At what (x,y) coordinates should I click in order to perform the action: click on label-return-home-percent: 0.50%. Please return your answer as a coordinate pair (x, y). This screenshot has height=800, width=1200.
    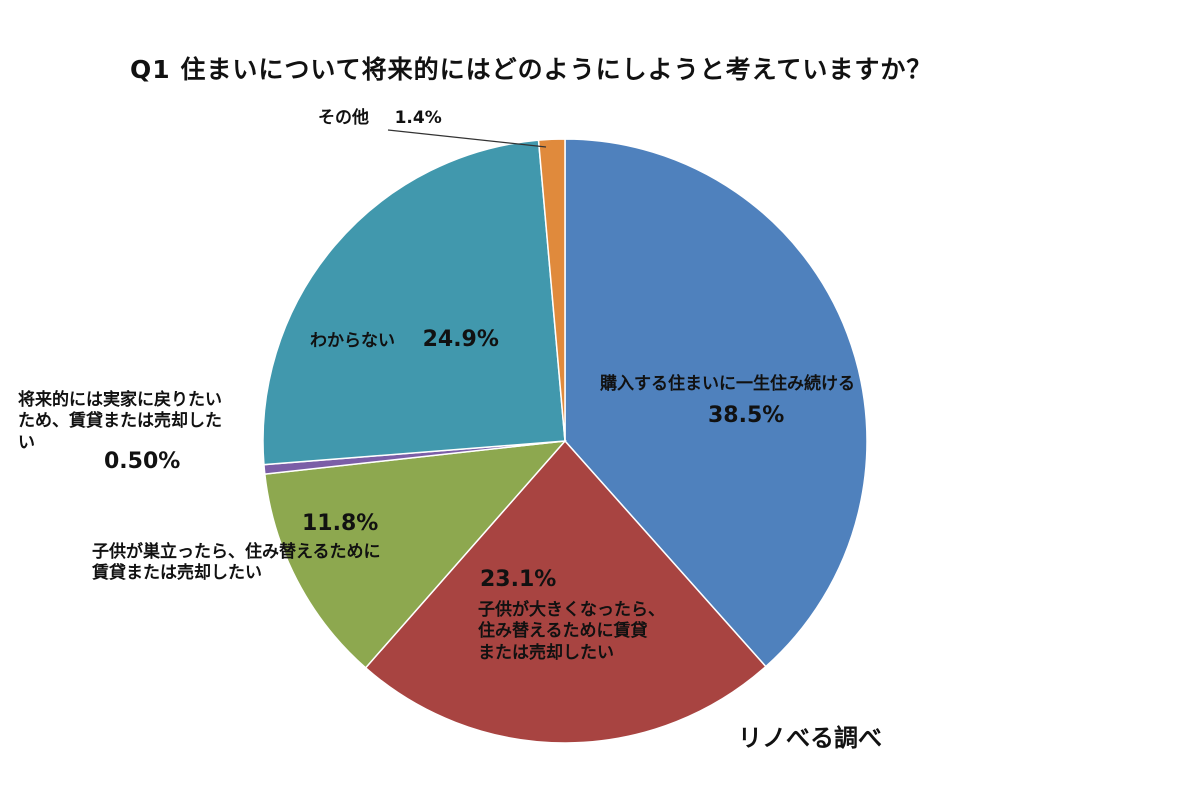
    Looking at the image, I should click on (142, 461).